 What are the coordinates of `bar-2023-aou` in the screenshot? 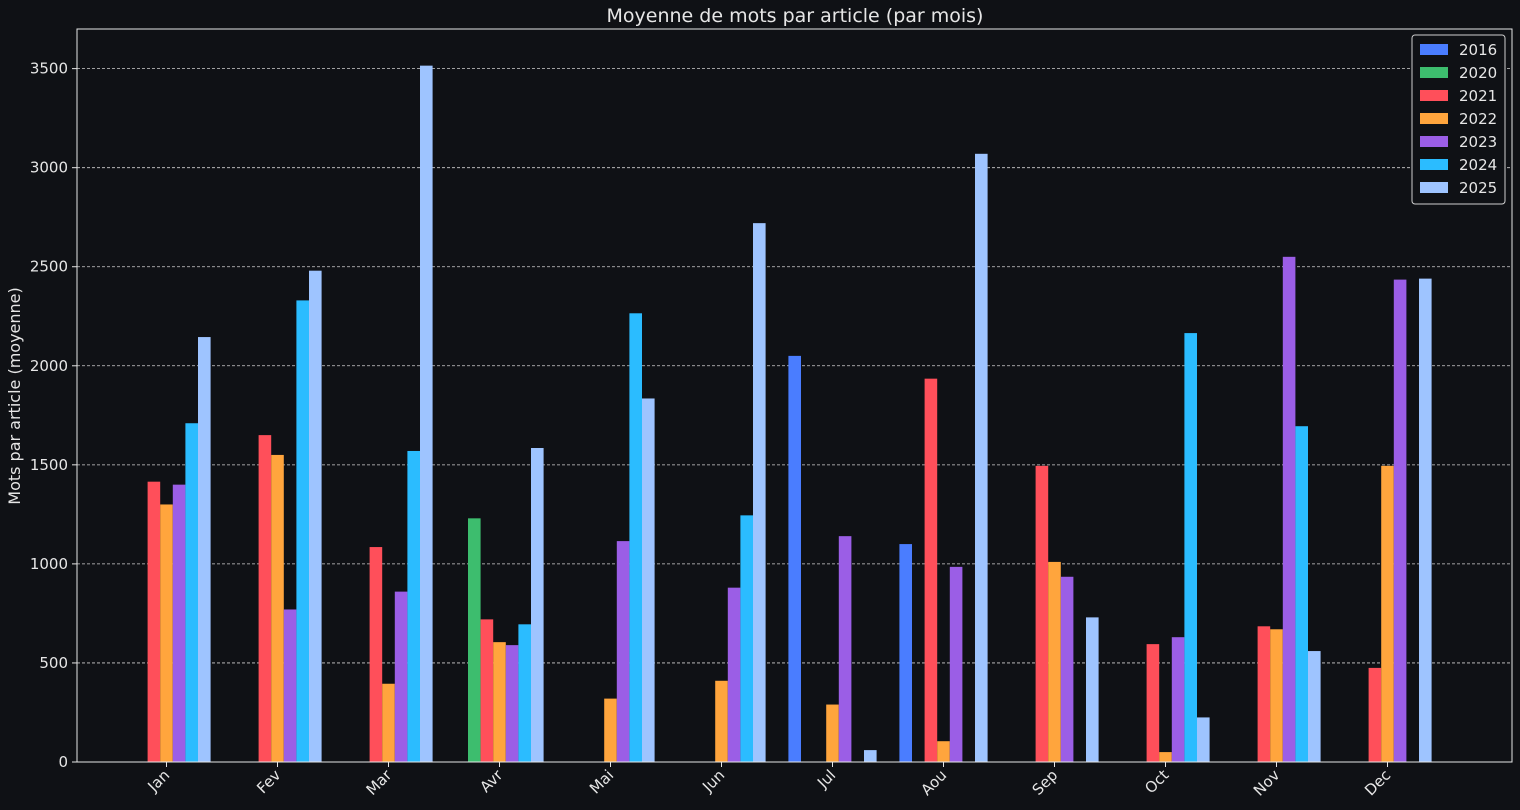 It's located at (956, 664).